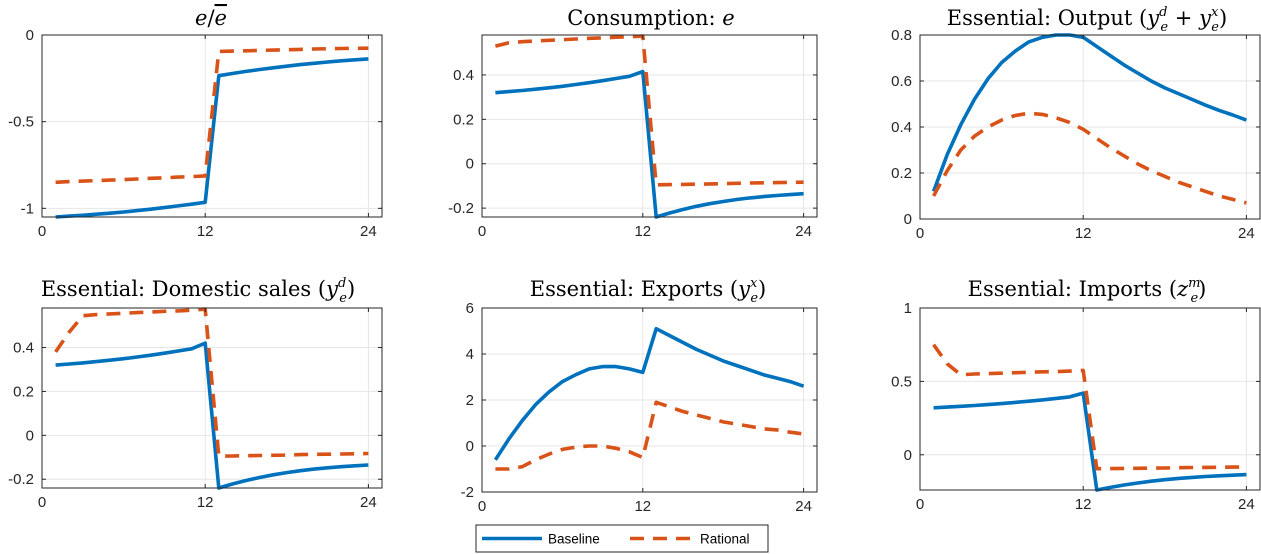 This screenshot has width=1261, height=554. I want to click on y-tick-label: 2, so click(470, 400).